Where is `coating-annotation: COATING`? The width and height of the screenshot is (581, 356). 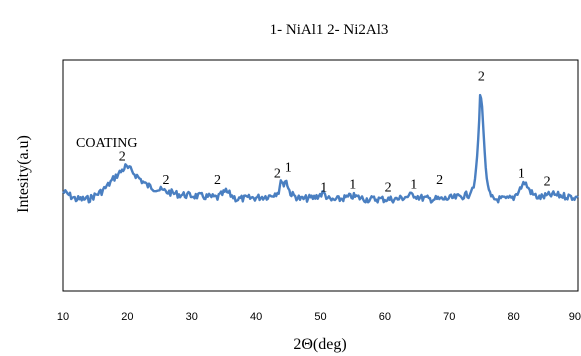
coating-annotation: COATING is located at coordinates (106, 143).